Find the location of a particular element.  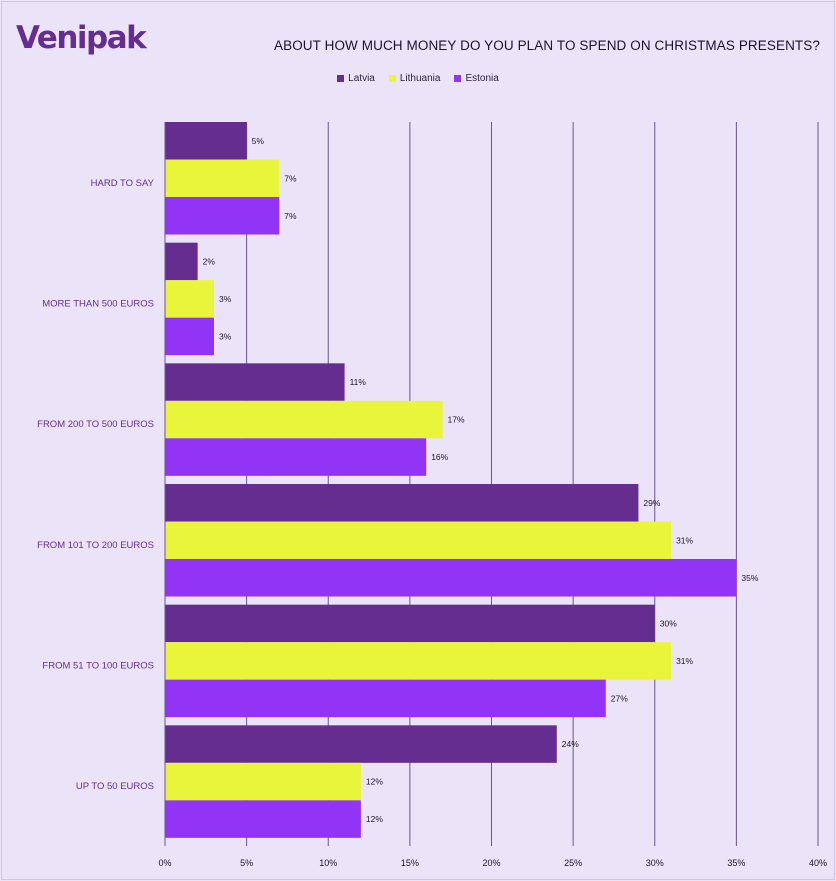

category-label-hard-to-say: HARD TO SAY is located at coordinates (123, 183).